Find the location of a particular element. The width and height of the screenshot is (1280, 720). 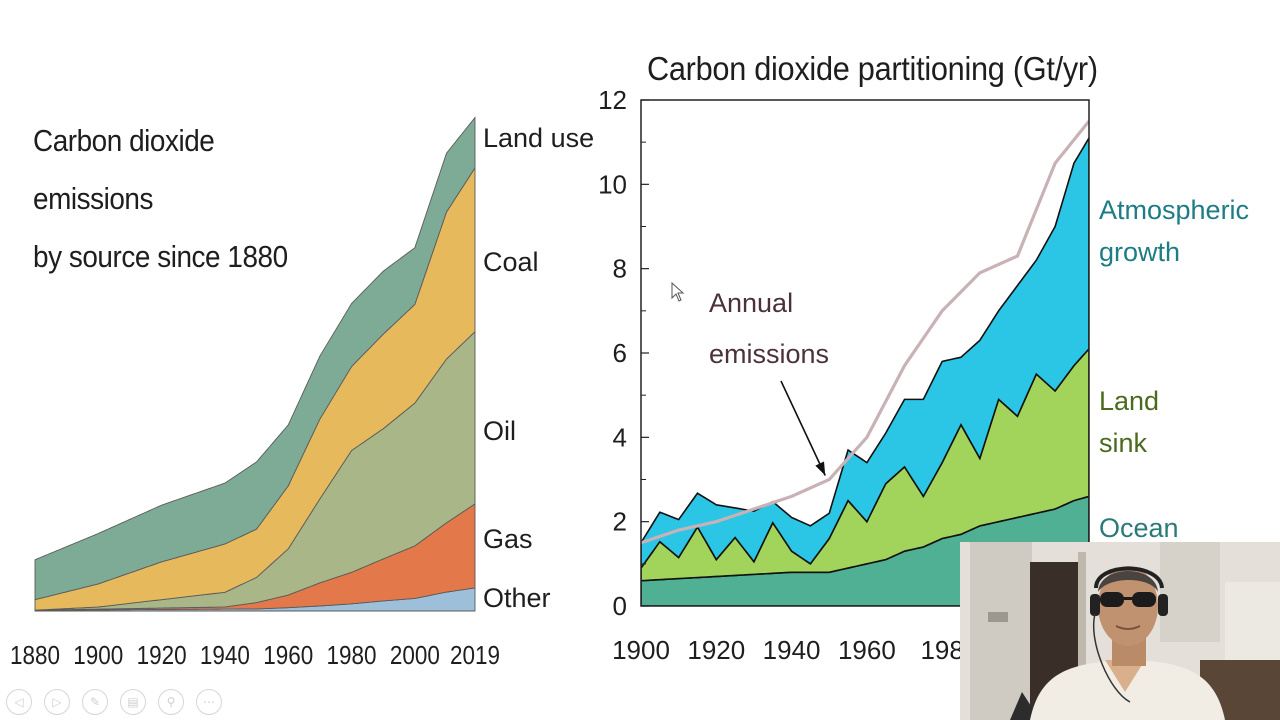

y-tick-label: 6 is located at coordinates (620, 353).